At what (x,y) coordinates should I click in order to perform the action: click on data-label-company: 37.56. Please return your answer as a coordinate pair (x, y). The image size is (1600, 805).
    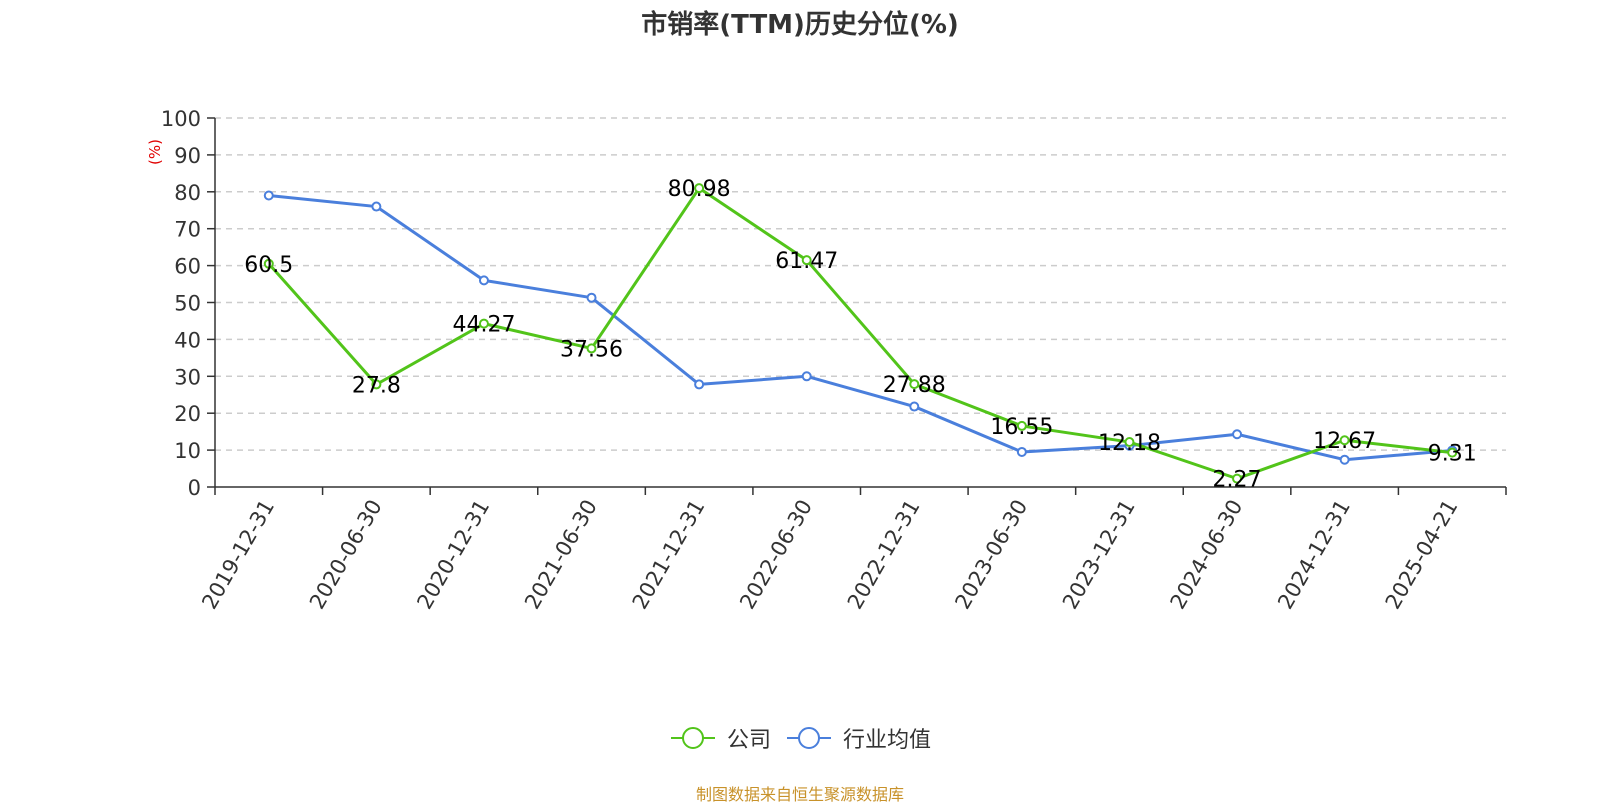
    Looking at the image, I should click on (591, 349).